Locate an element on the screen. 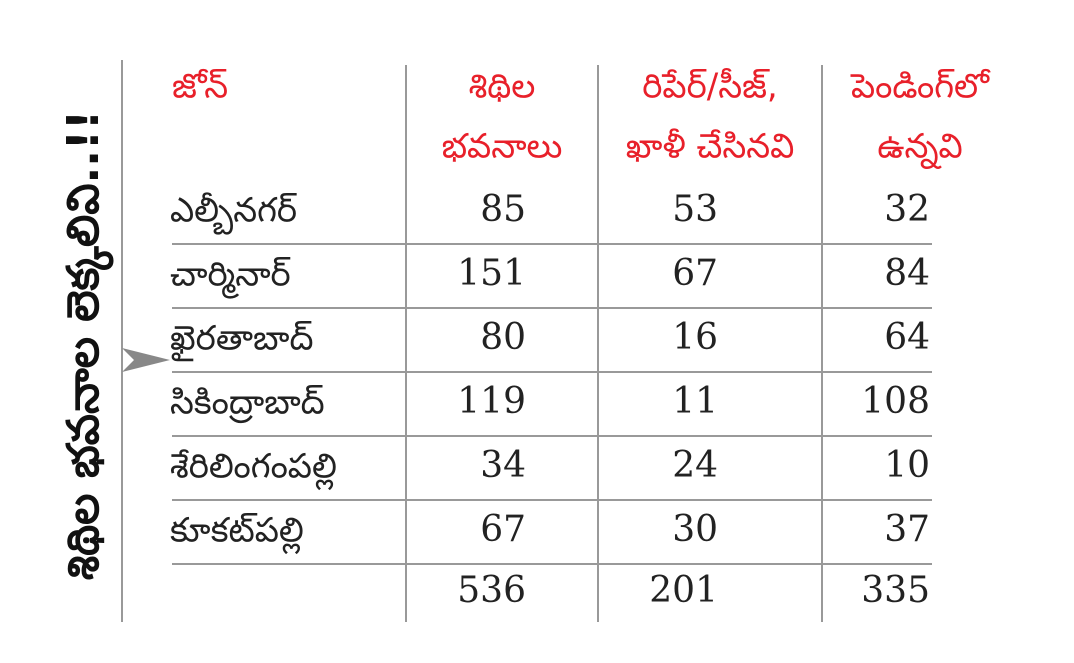  column-header: భవనాలు is located at coordinates (502, 147).